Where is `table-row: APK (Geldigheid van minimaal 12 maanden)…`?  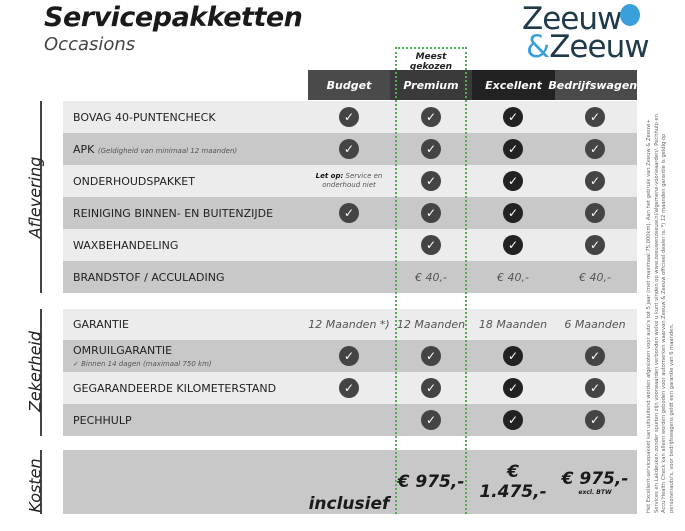
table-row: APK (Geldigheid van minimaal 12 maanden)… is located at coordinates (350, 149).